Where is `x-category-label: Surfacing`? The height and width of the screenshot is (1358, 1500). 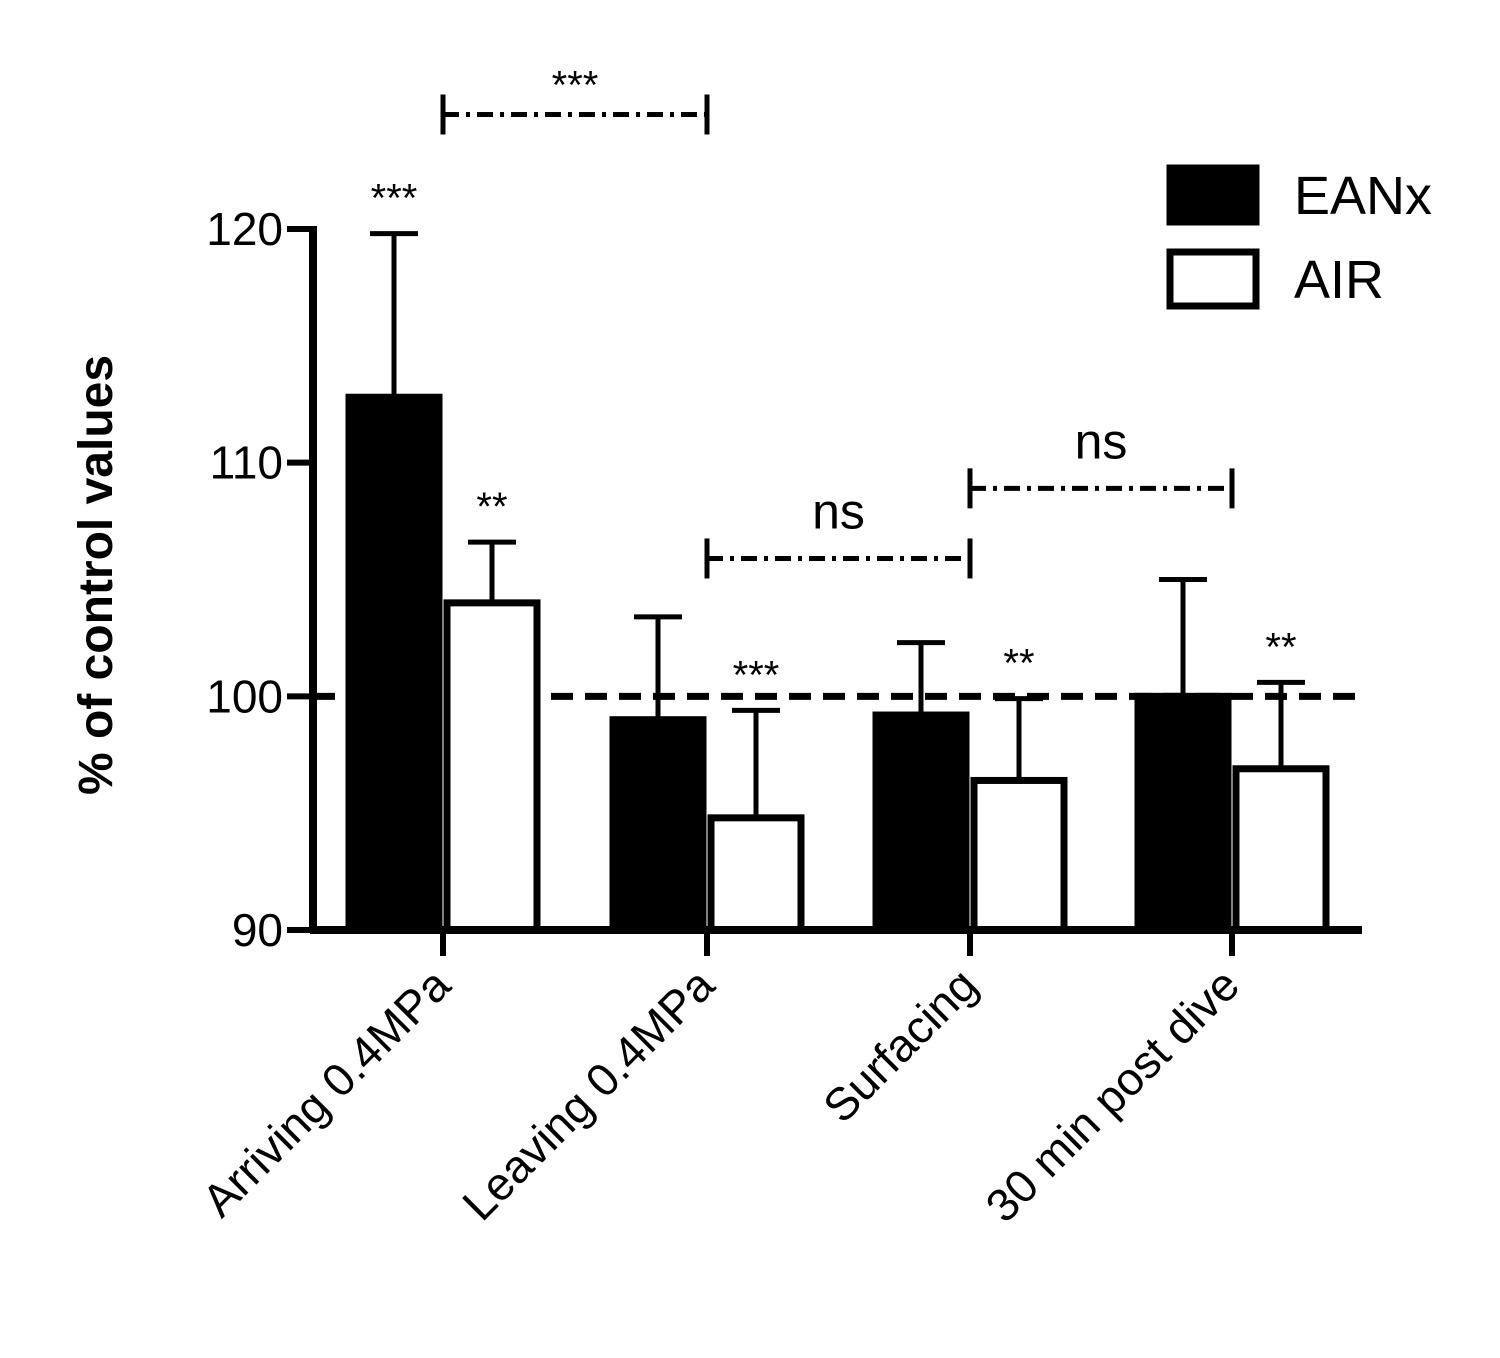 x-category-label: Surfacing is located at coordinates (900, 1045).